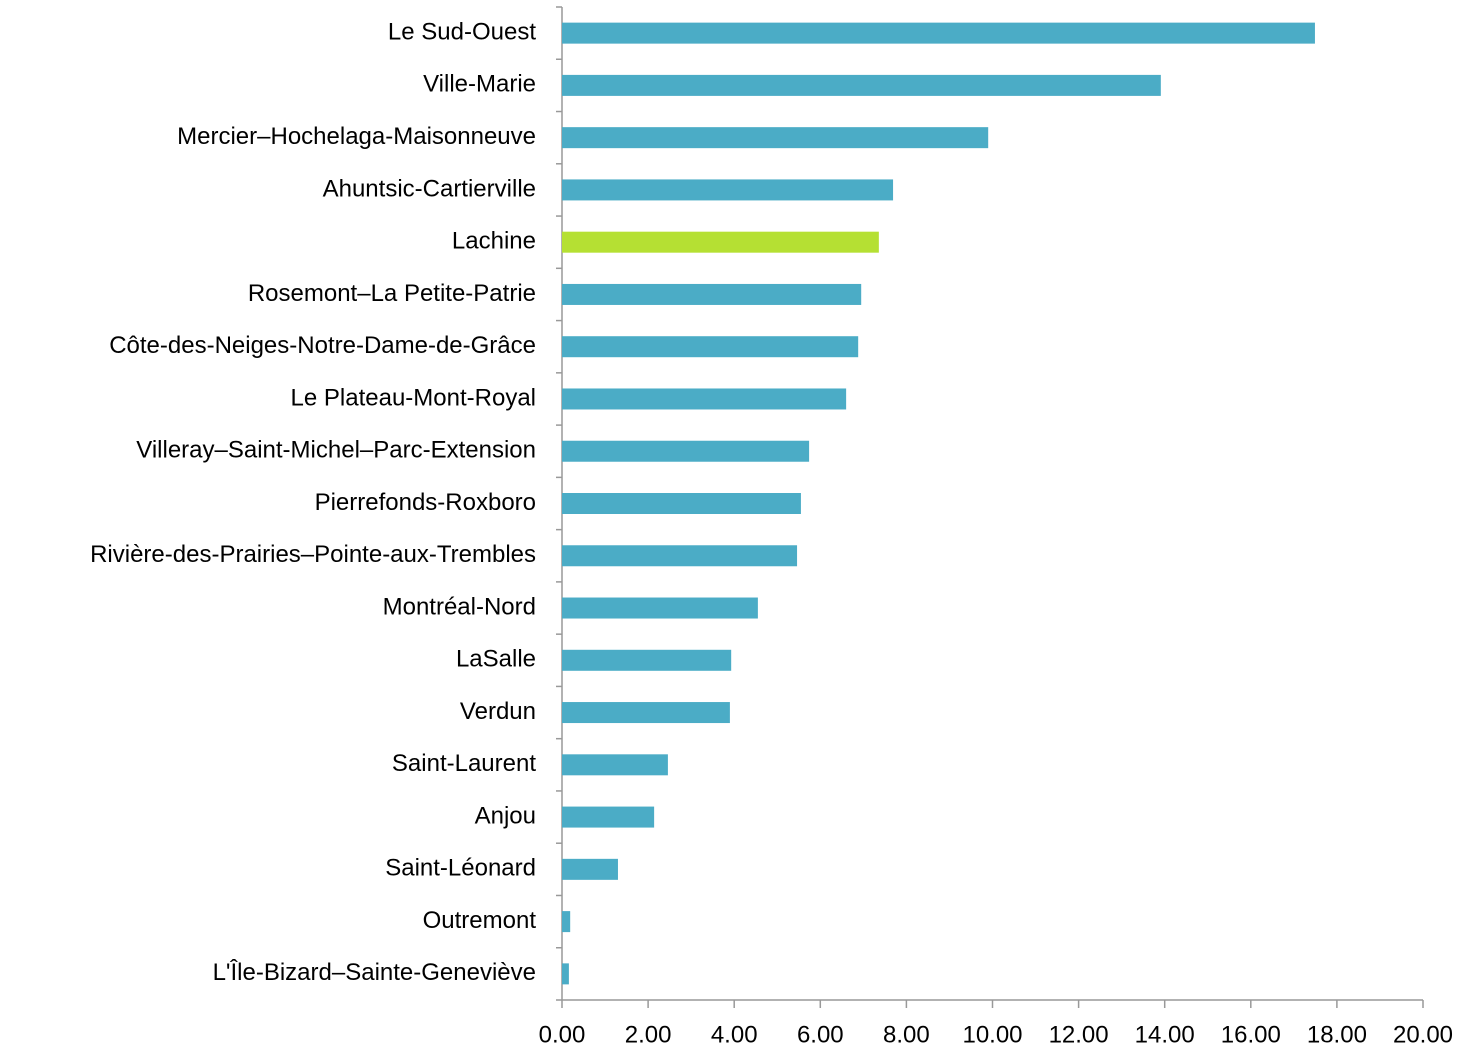 Image resolution: width=1464 pixels, height=1051 pixels. Describe the element at coordinates (505, 815) in the screenshot. I see `y-tick-label: Anjou` at that location.